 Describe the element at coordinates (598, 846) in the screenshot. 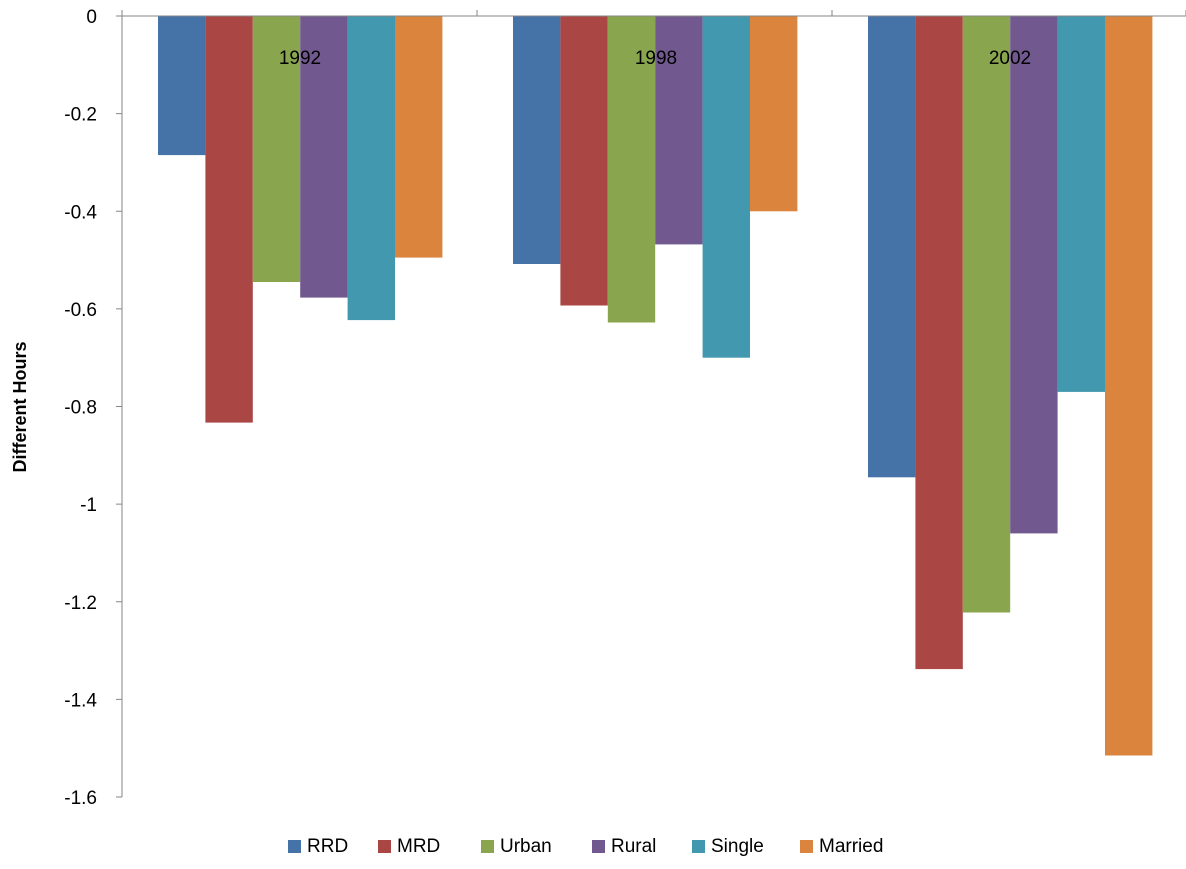

I see `legend-swatch-rural` at that location.